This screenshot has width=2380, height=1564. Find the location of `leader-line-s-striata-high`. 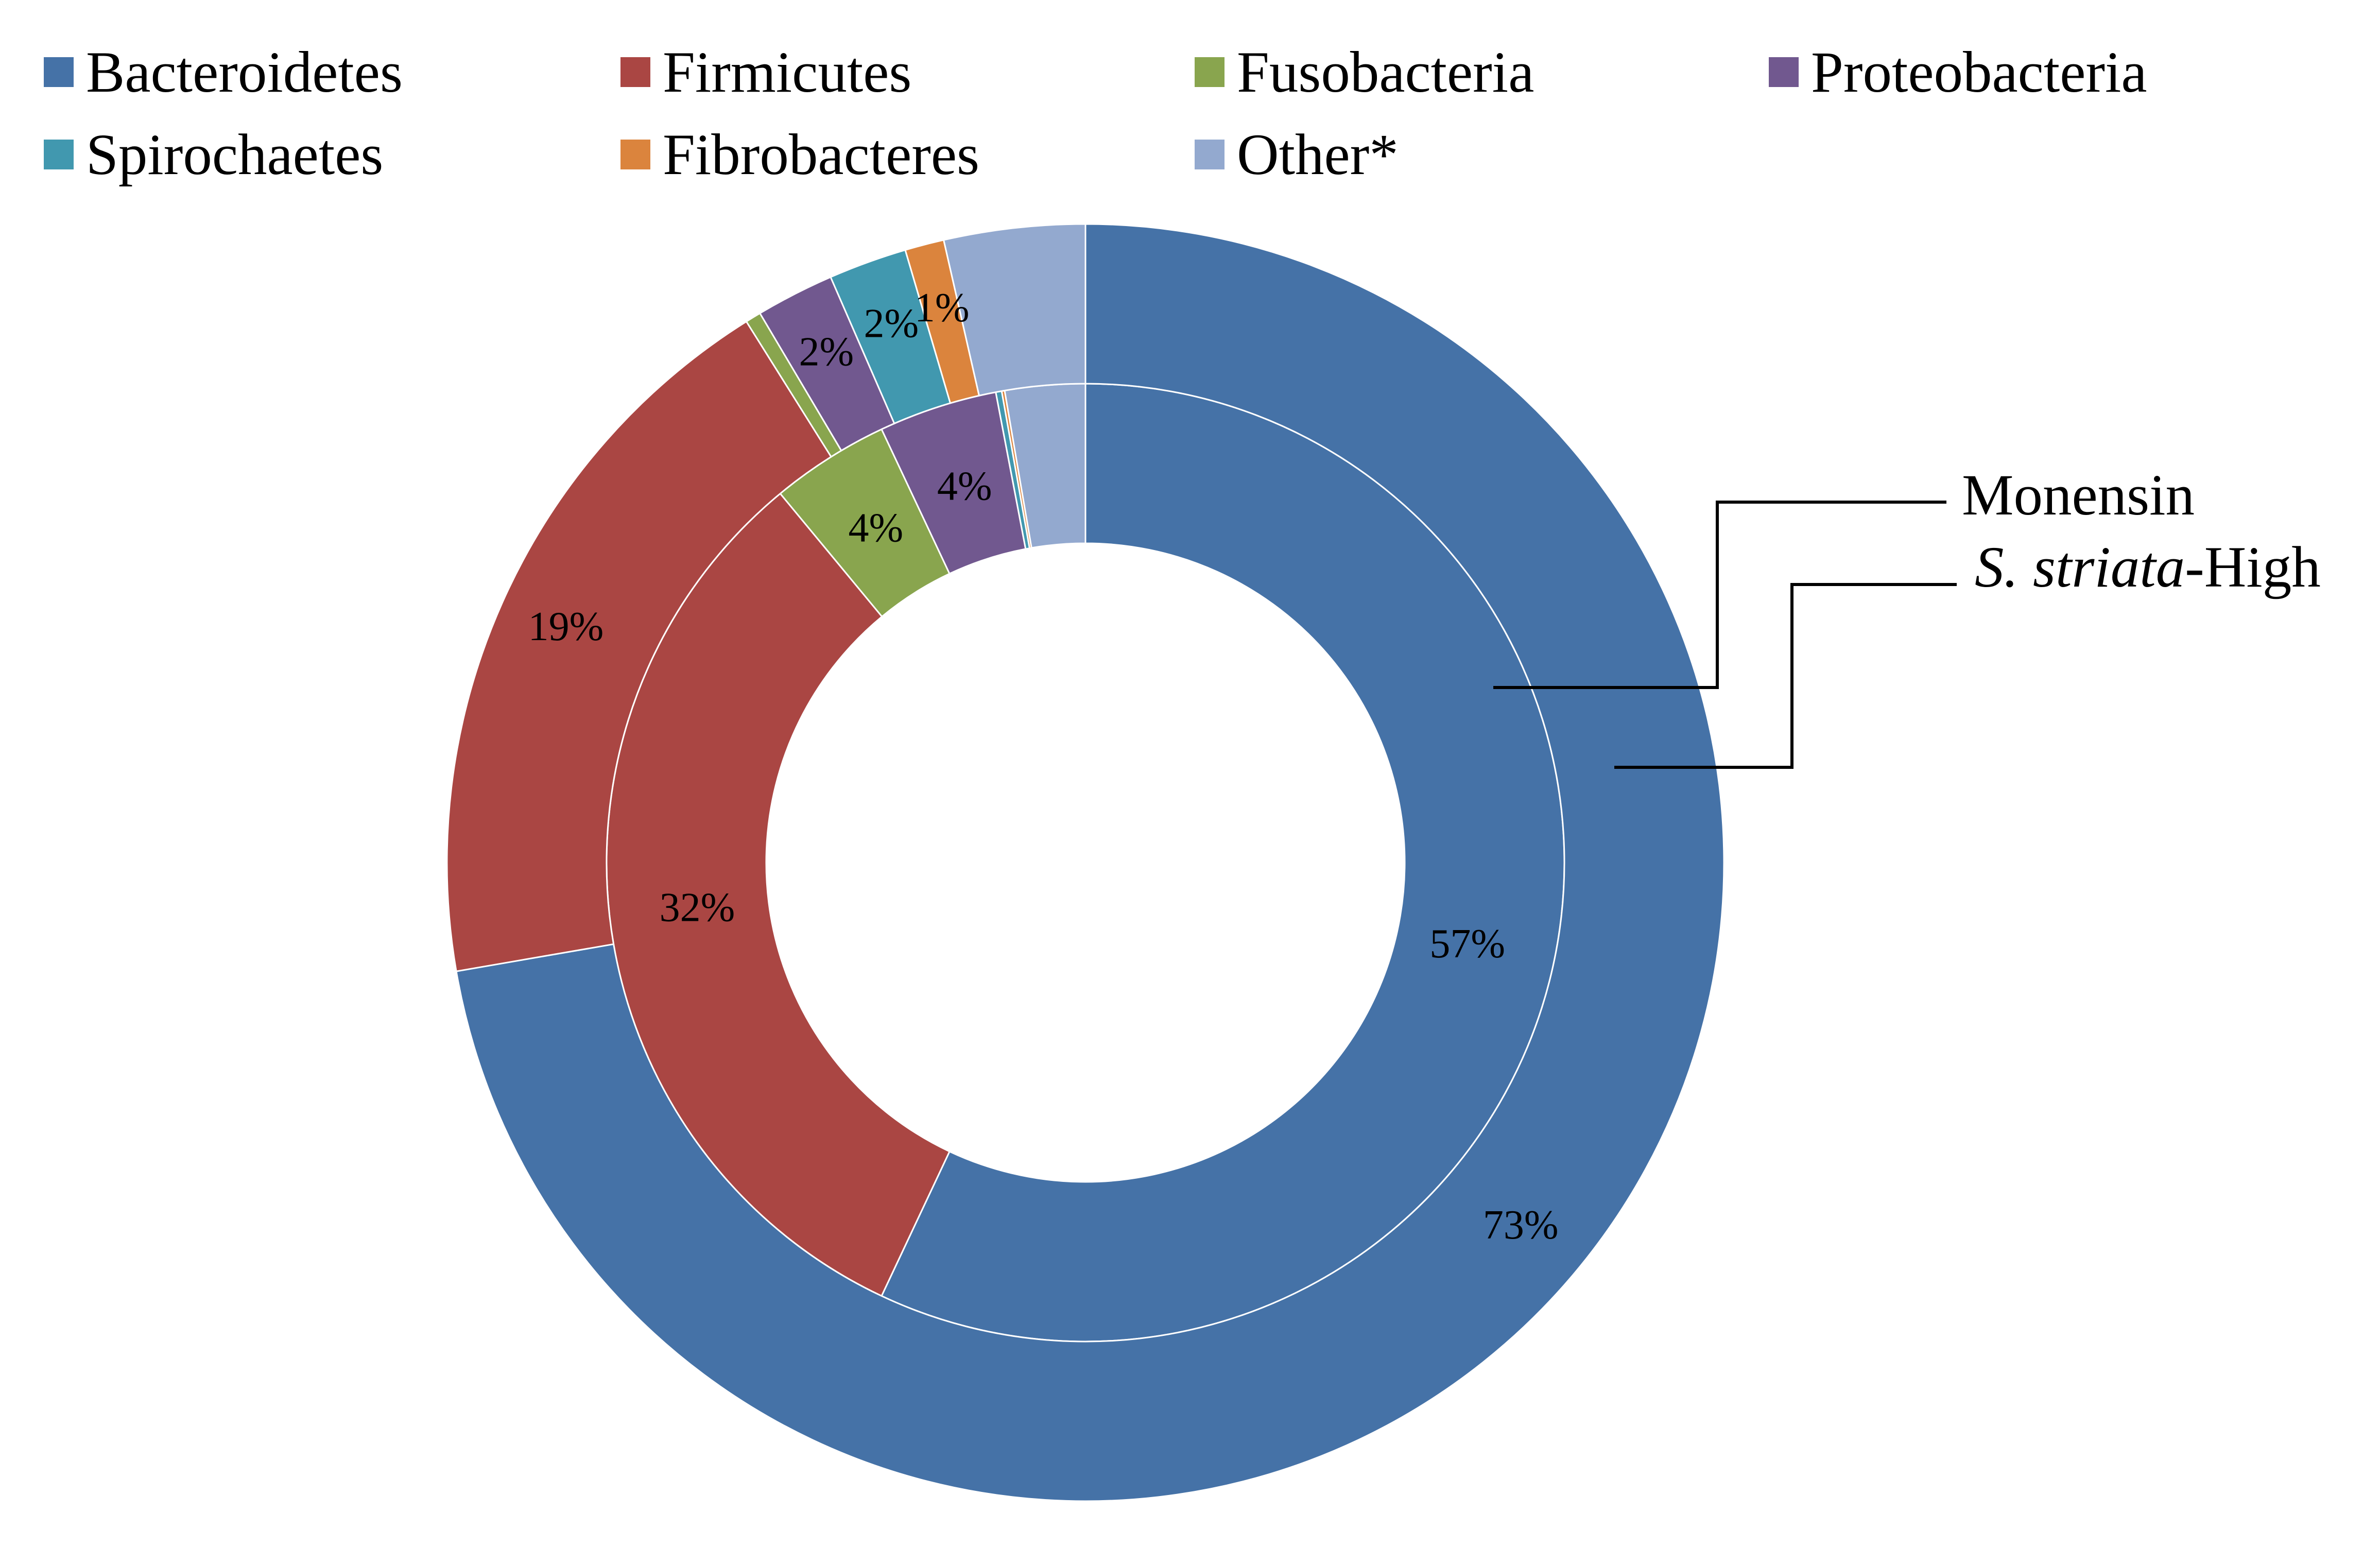

leader-line-s-striata-high is located at coordinates (1785, 676).